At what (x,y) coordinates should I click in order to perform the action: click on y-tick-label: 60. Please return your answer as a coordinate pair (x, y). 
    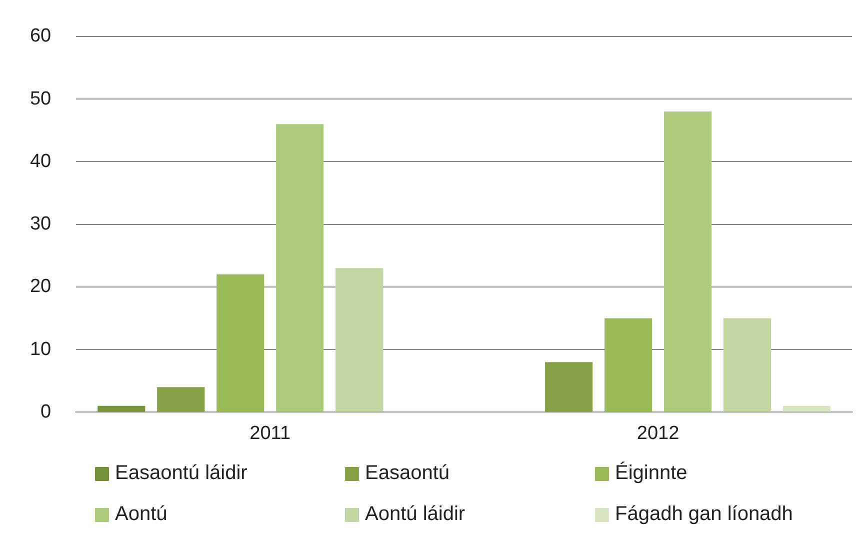
    Looking at the image, I should click on (41, 36).